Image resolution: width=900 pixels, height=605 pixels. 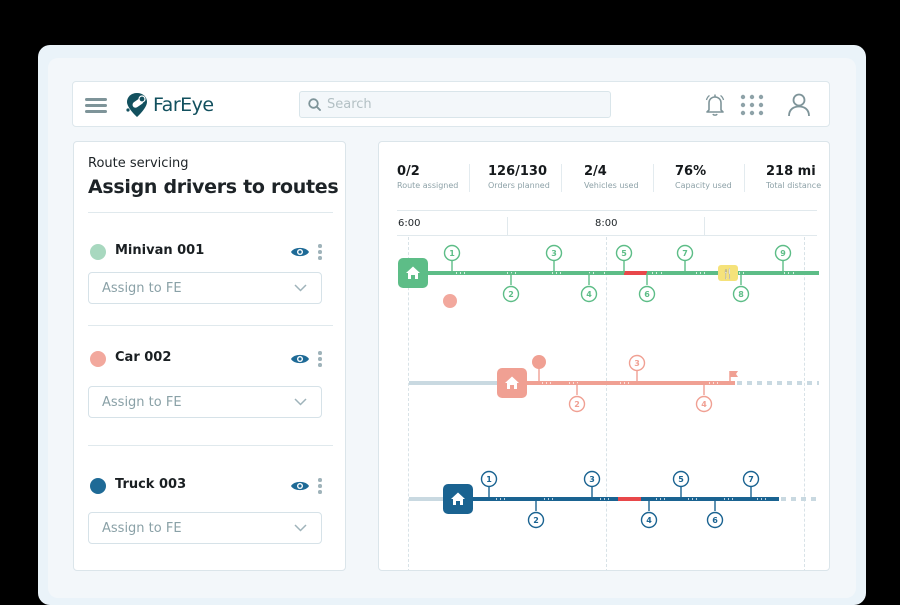 What do you see at coordinates (608, 276) in the screenshot?
I see `route-minivan: 🍴 1 2 3 4 5 6 7 8 9` at bounding box center [608, 276].